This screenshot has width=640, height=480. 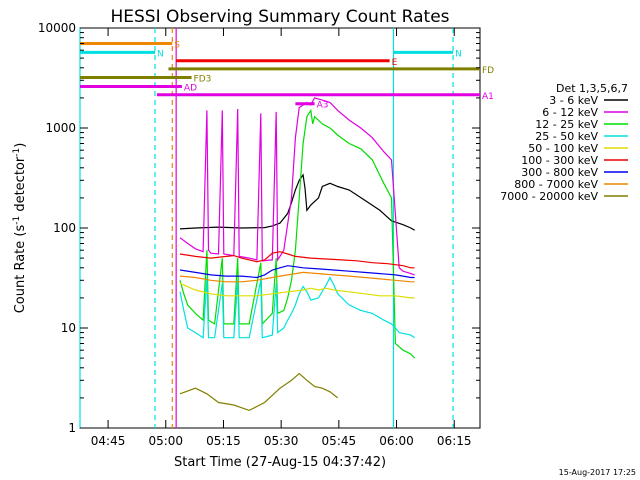 What do you see at coordinates (60, 128) in the screenshot?
I see `y-tick-label: 1000` at bounding box center [60, 128].